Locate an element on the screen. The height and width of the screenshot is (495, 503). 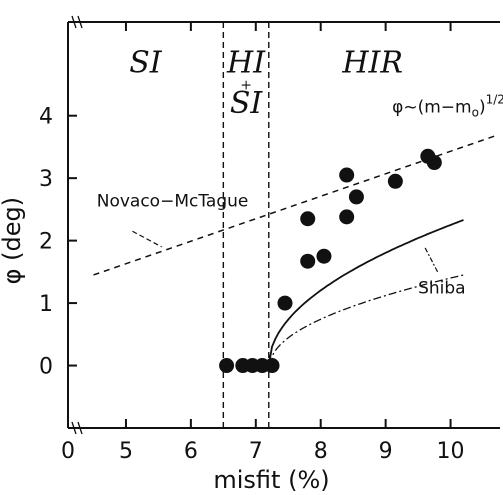
x-tick-label: 9 is located at coordinates (386, 451).